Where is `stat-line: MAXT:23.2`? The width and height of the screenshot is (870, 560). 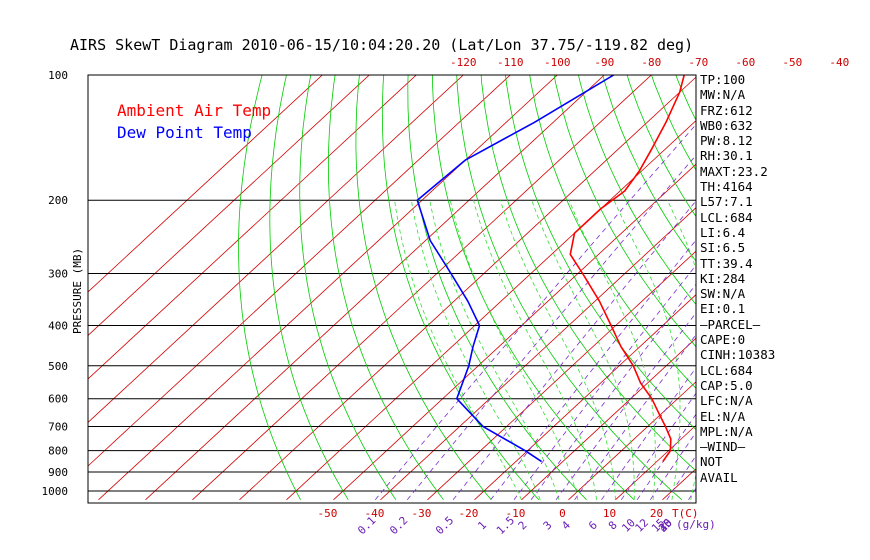
stat-line: MAXT:23.2 is located at coordinates (734, 171).